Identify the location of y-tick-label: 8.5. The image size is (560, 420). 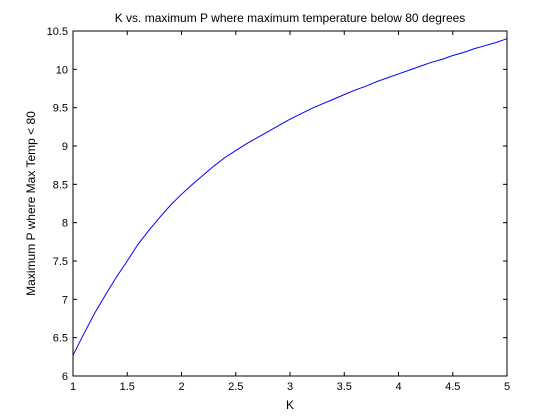
(60, 185).